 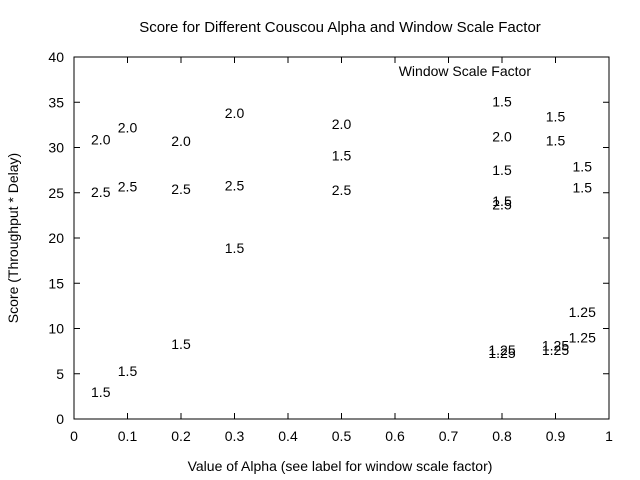 I want to click on y-tick-label: 25, so click(x=56, y=193).